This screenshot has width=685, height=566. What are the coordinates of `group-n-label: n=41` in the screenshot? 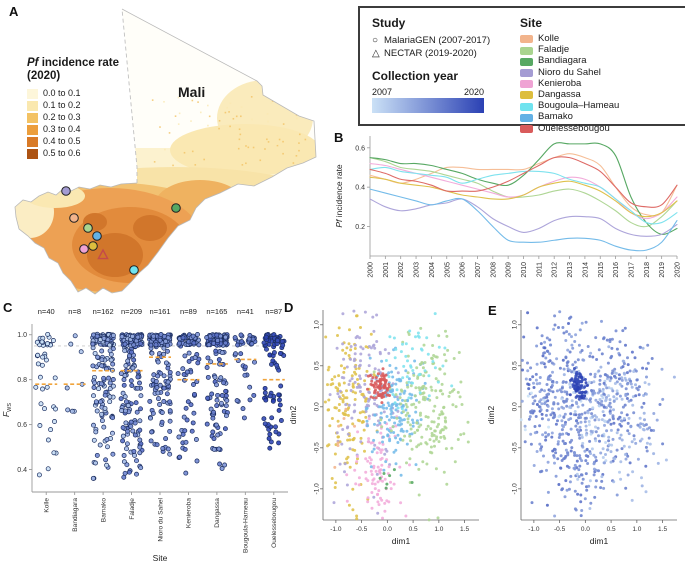 It's located at (245, 311).